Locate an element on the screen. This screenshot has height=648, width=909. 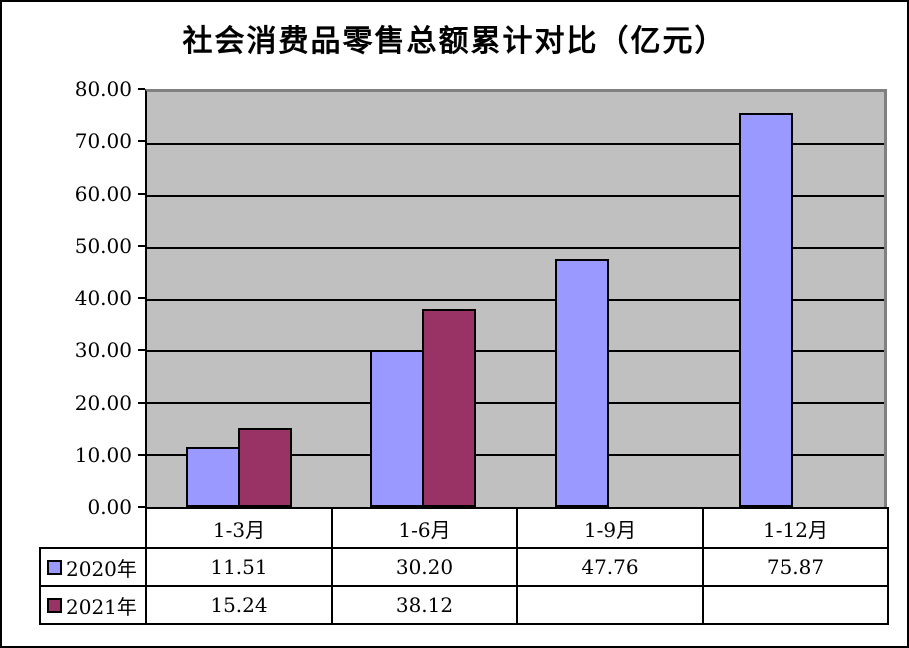
chart-title: 社会消费品零售总额累计对比（亿元） is located at coordinates (454, 41).